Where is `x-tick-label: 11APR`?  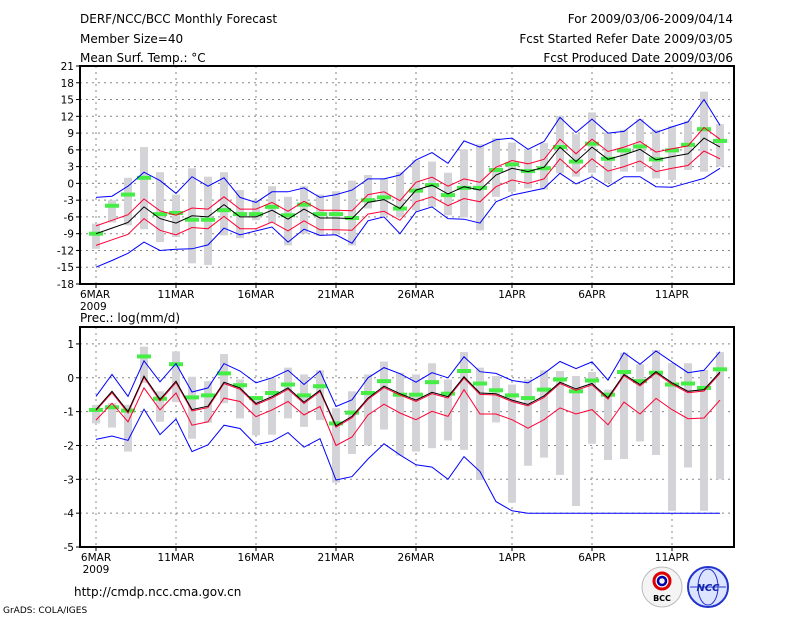 x-tick-label: 11APR is located at coordinates (672, 295).